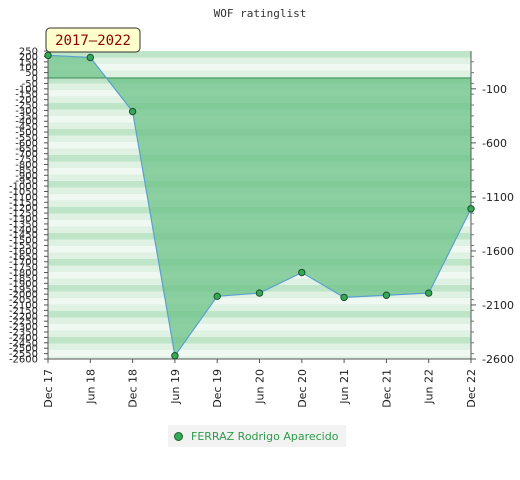  What do you see at coordinates (23, 360) in the screenshot?
I see `left-tick-label: -2600` at bounding box center [23, 360].